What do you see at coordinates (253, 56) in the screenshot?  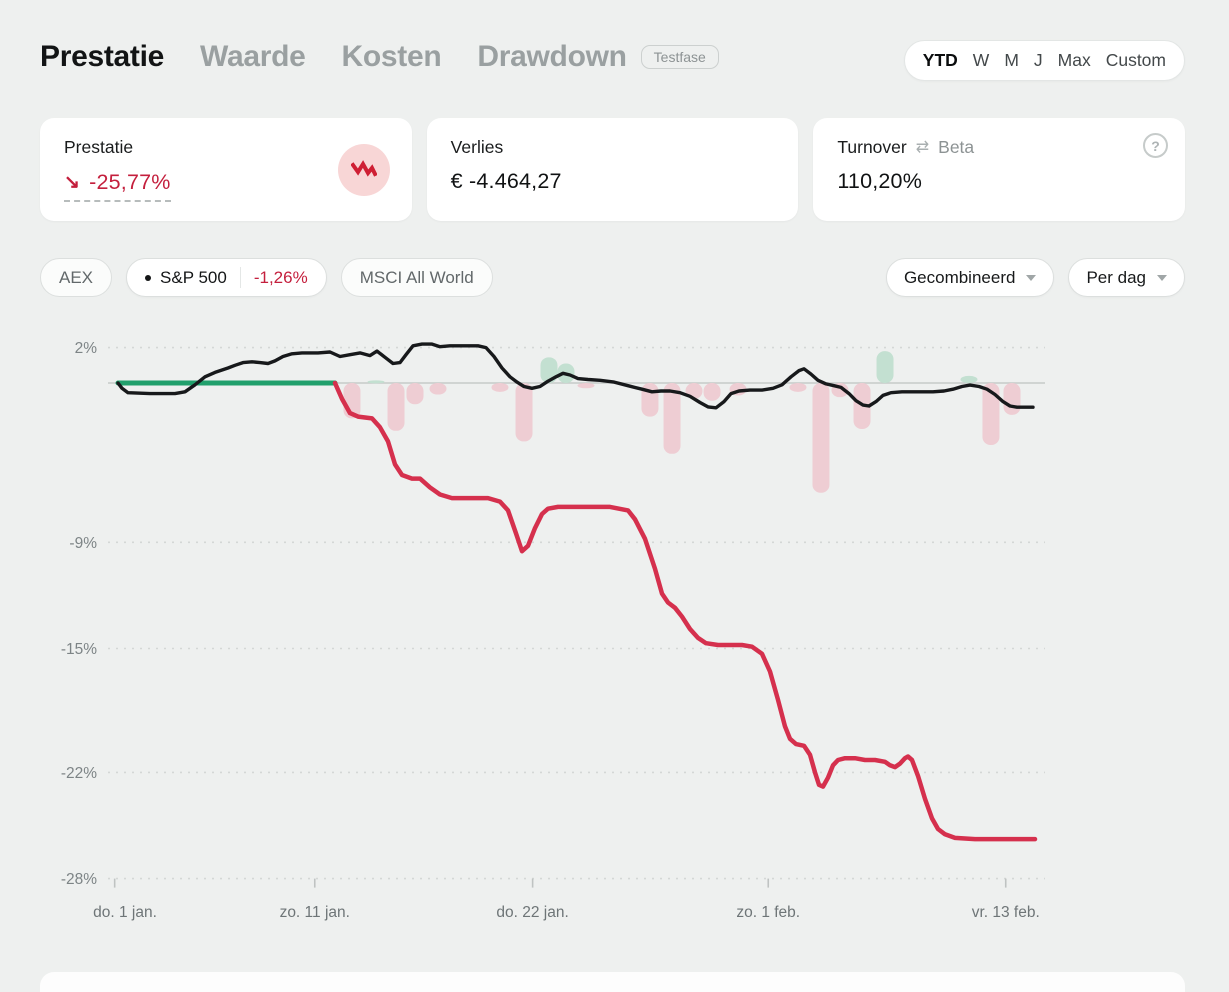 I see `tab-waarde: Waarde` at bounding box center [253, 56].